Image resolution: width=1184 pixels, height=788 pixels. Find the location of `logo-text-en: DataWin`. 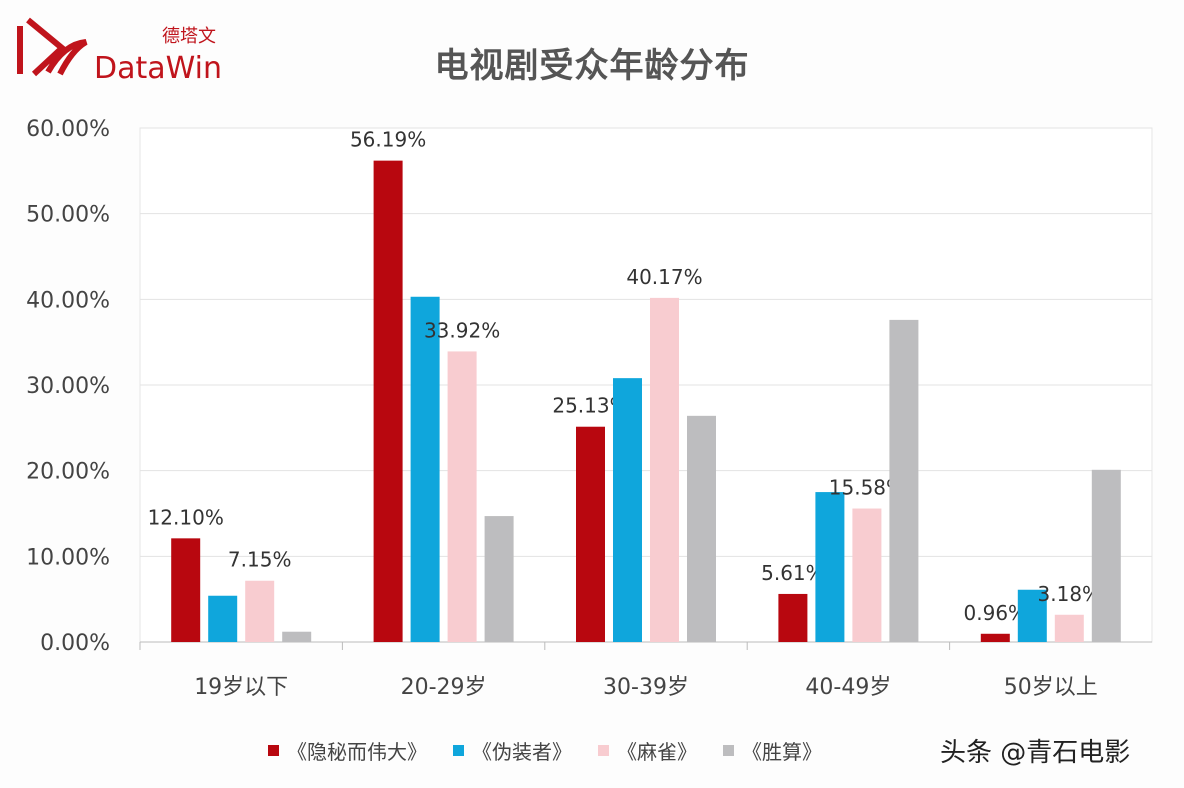

logo-text-en: DataWin is located at coordinates (158, 67).